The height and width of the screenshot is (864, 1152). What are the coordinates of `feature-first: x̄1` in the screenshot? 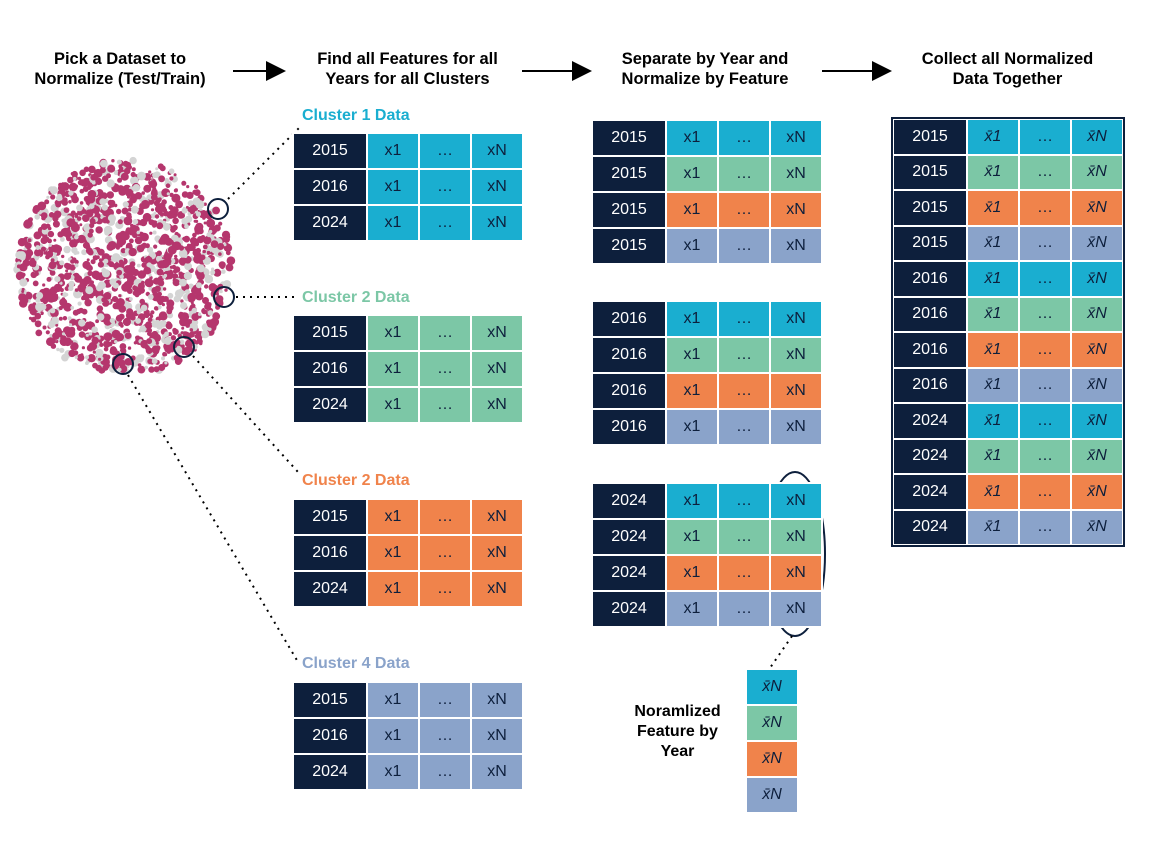 It's located at (993, 350).